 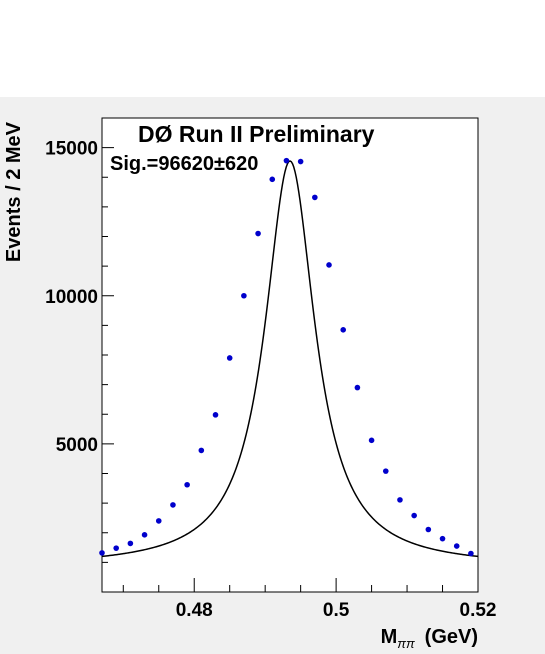 I want to click on y-tick-label: 10000, so click(x=71, y=297).